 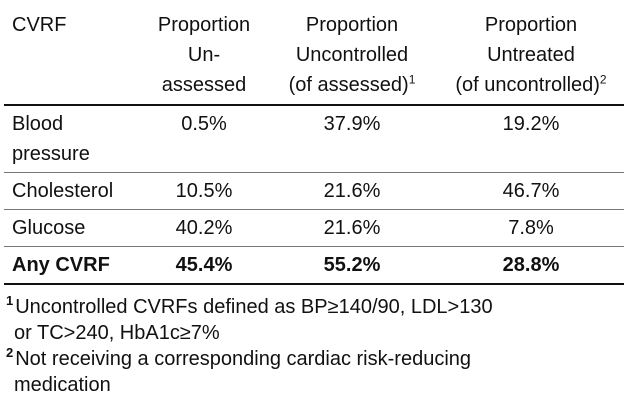 I want to click on footnote-marker: 2, so click(x=10, y=353).